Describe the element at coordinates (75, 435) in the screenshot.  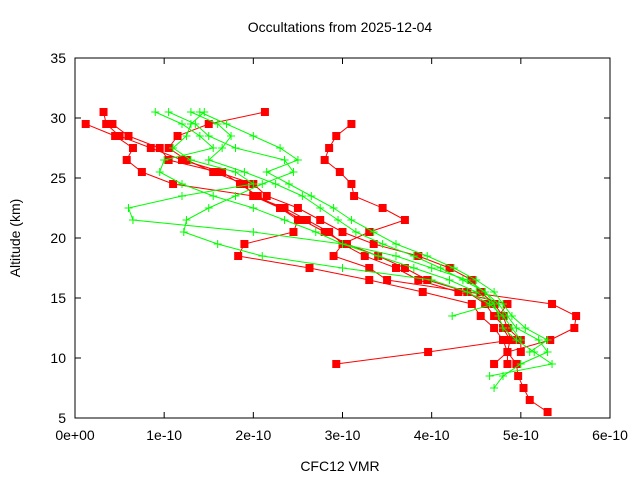
I see `x-tick-label: 0e+00` at that location.